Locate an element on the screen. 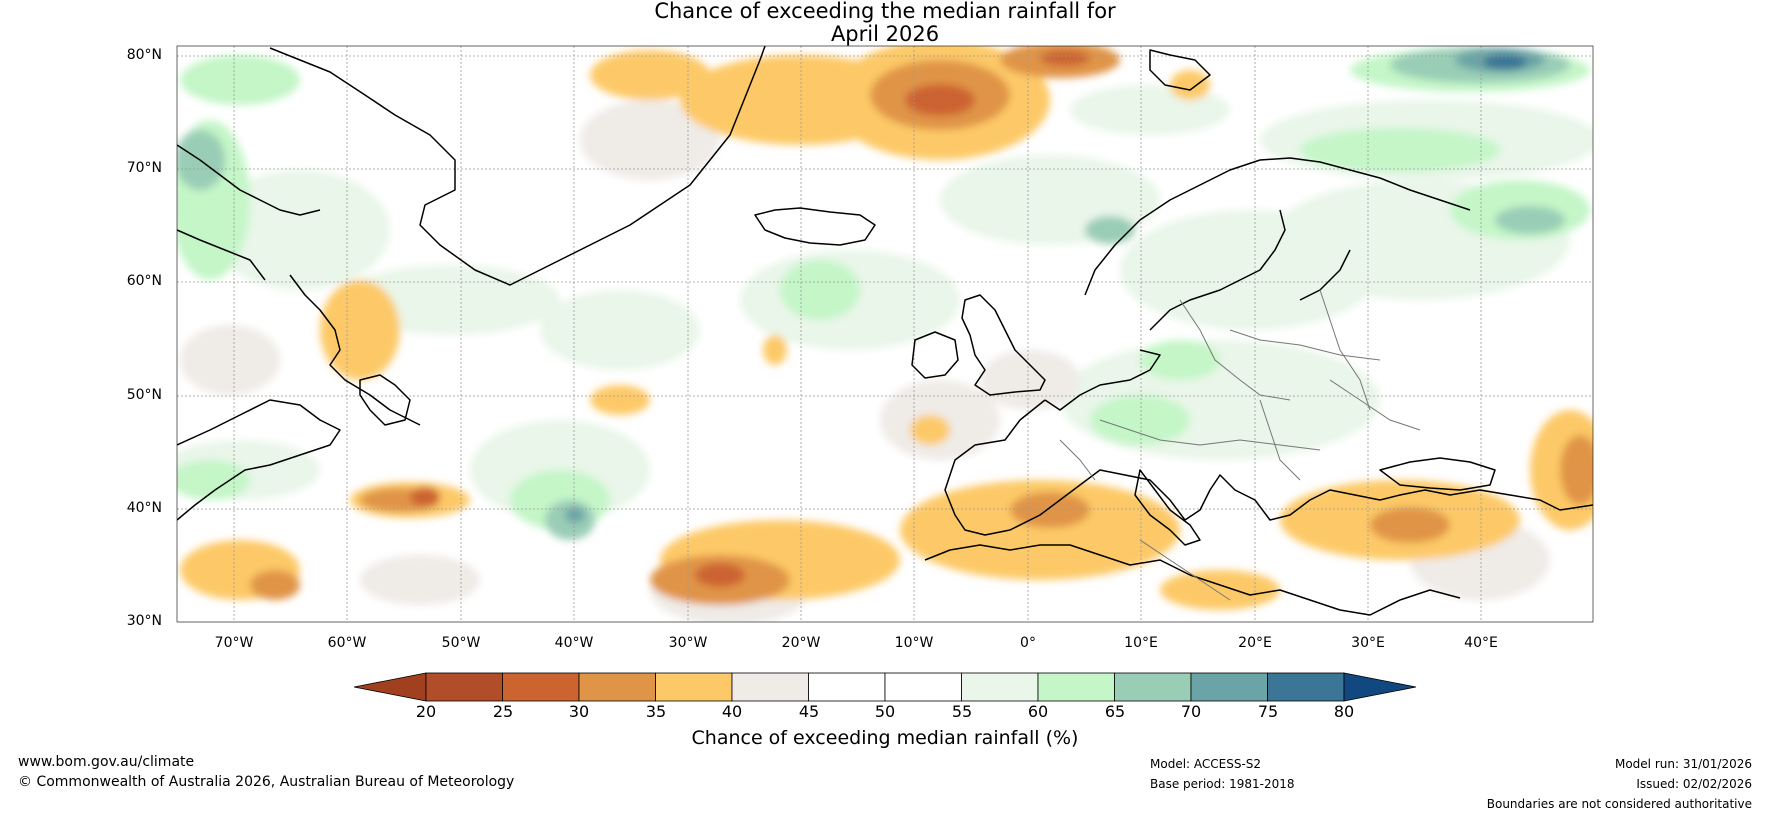 This screenshot has height=816, width=1770. lon-label-0: 0° is located at coordinates (1028, 643).